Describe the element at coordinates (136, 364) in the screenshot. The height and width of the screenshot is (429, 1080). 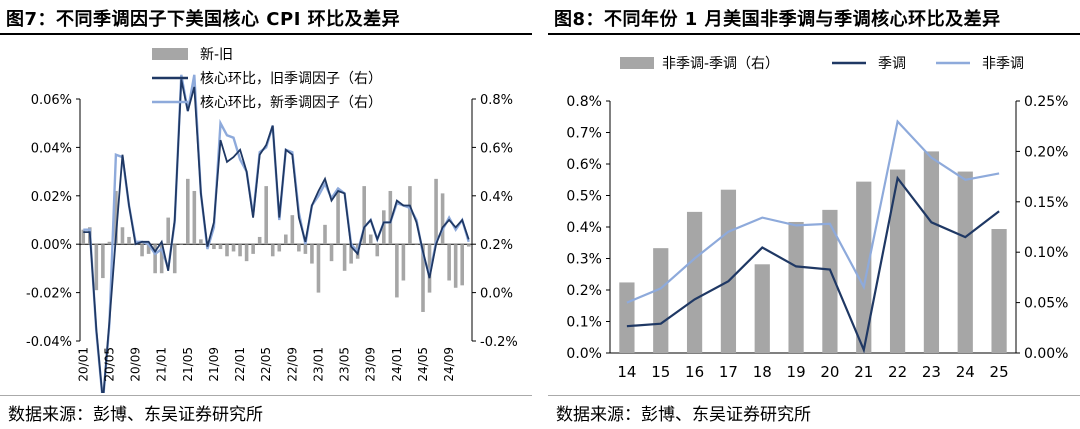
I see `x-tick-label: 20/09` at that location.